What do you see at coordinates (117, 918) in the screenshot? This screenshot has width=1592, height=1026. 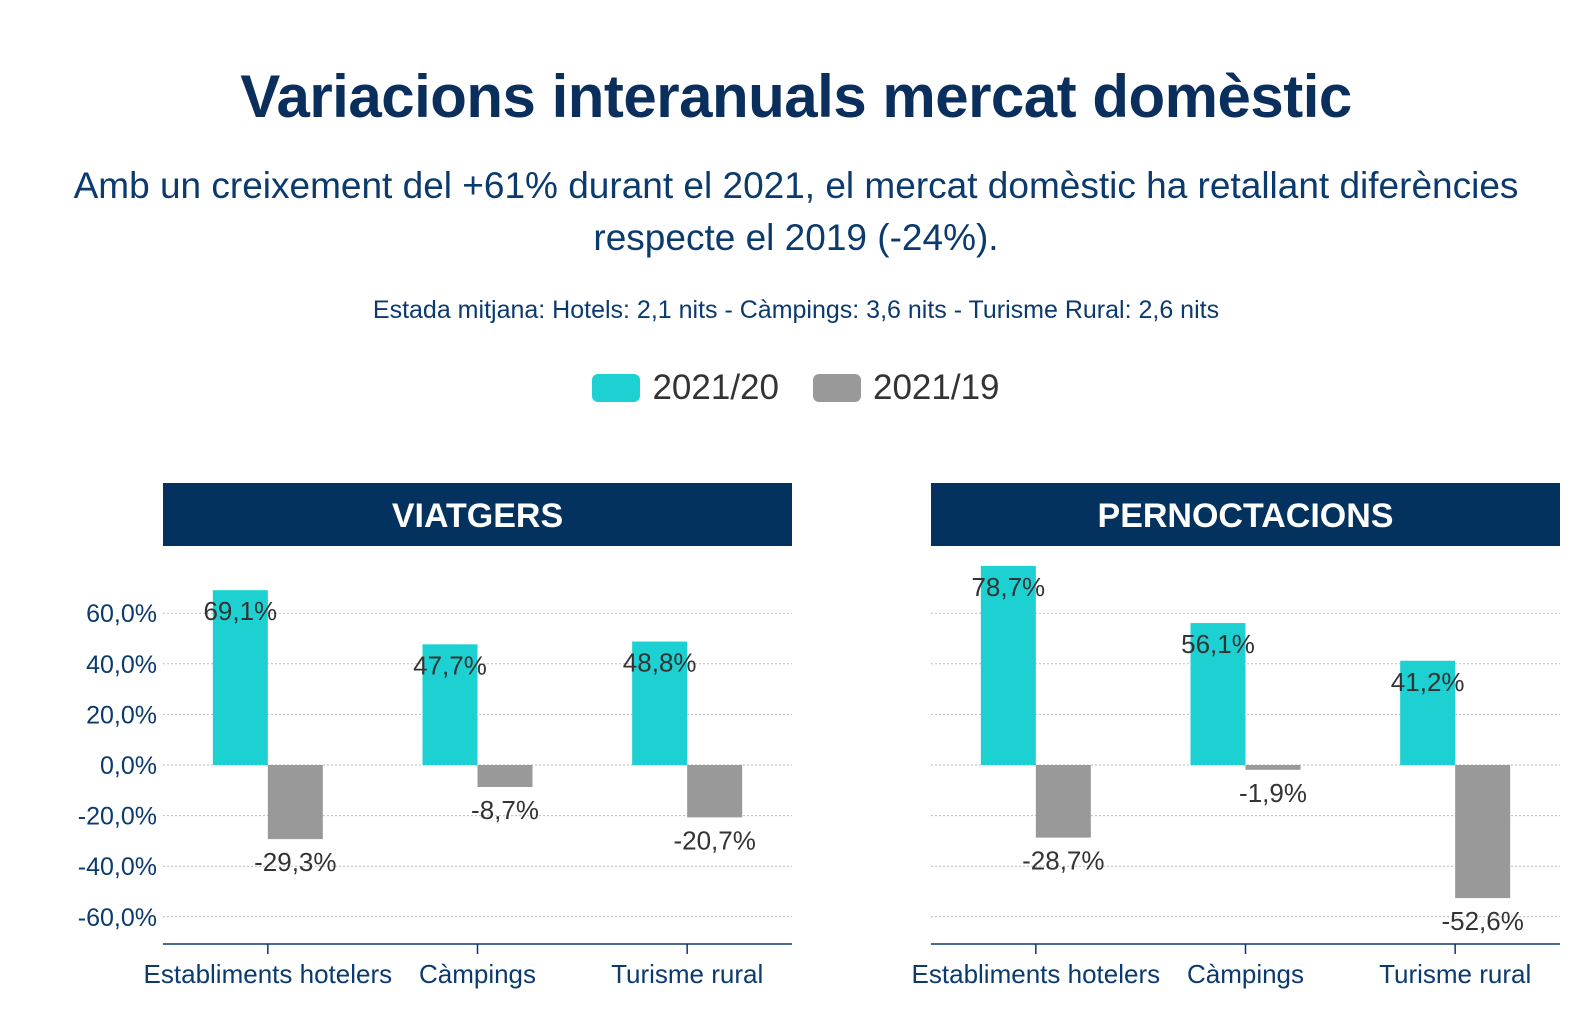 I see `y-tick-label: -60,0%` at bounding box center [117, 918].